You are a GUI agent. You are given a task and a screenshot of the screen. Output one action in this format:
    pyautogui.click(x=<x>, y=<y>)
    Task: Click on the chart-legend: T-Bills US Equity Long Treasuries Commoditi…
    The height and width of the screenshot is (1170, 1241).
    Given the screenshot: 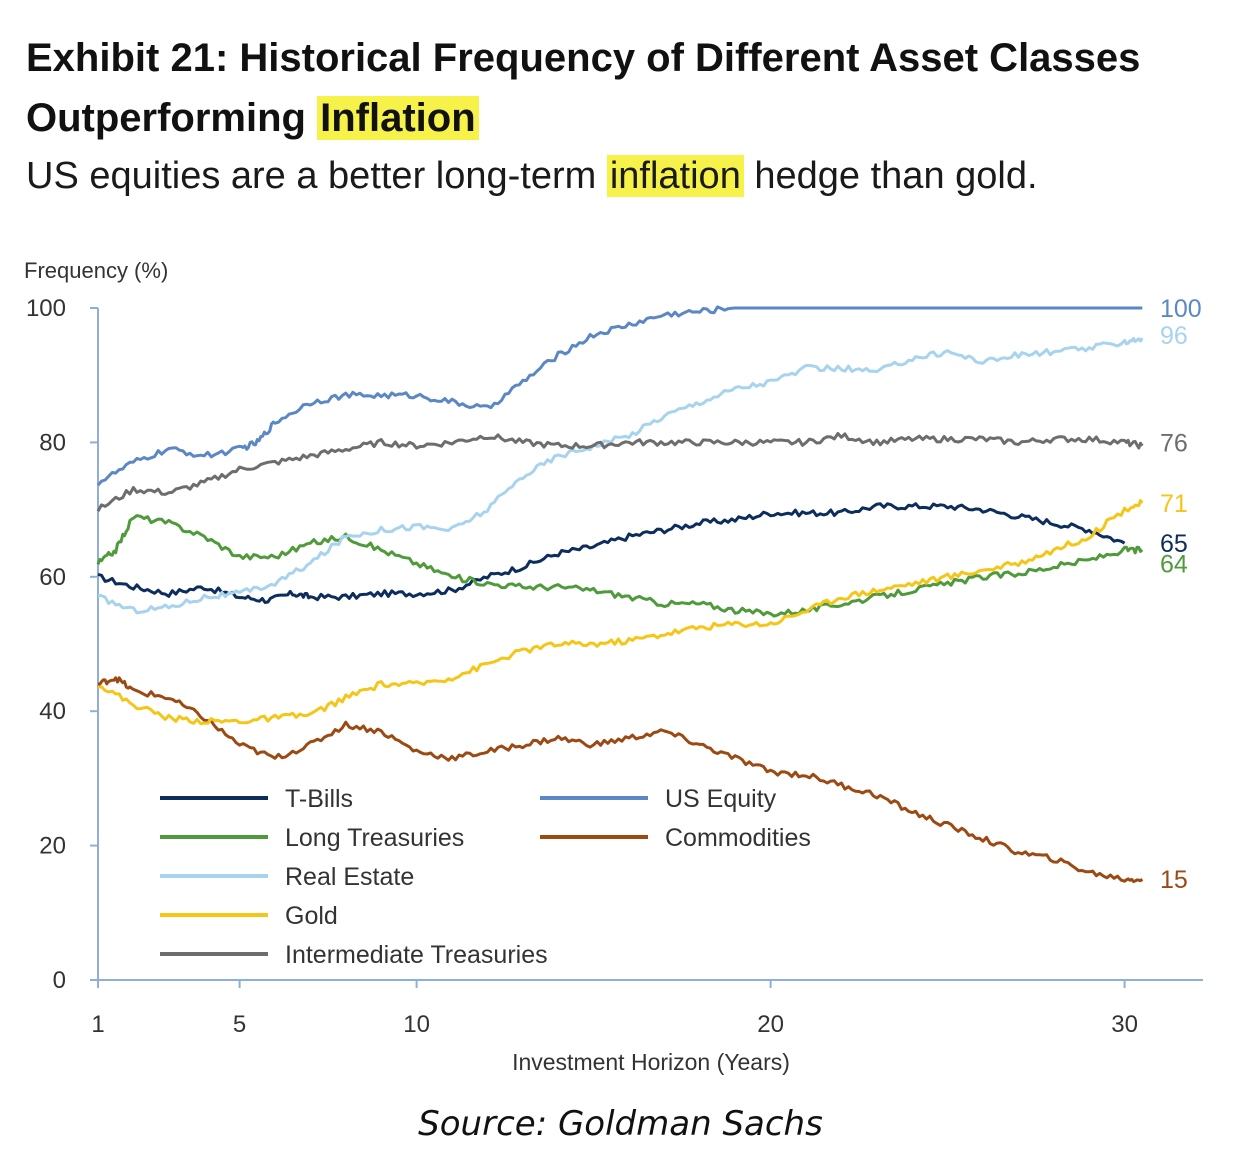 What is the action you would take?
    pyautogui.click(x=485, y=877)
    